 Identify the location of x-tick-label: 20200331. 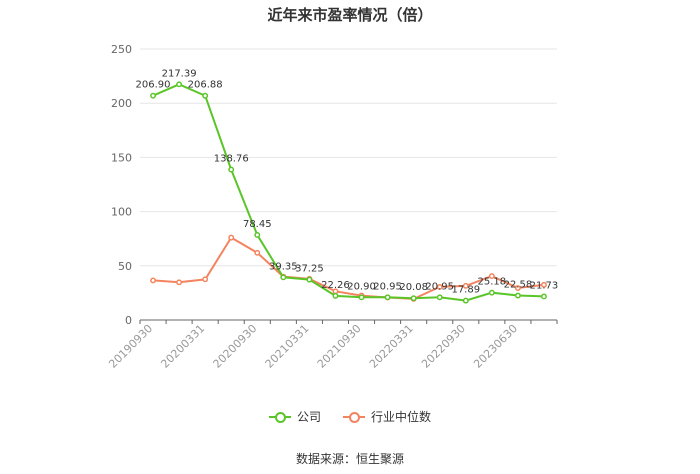
(182, 346).